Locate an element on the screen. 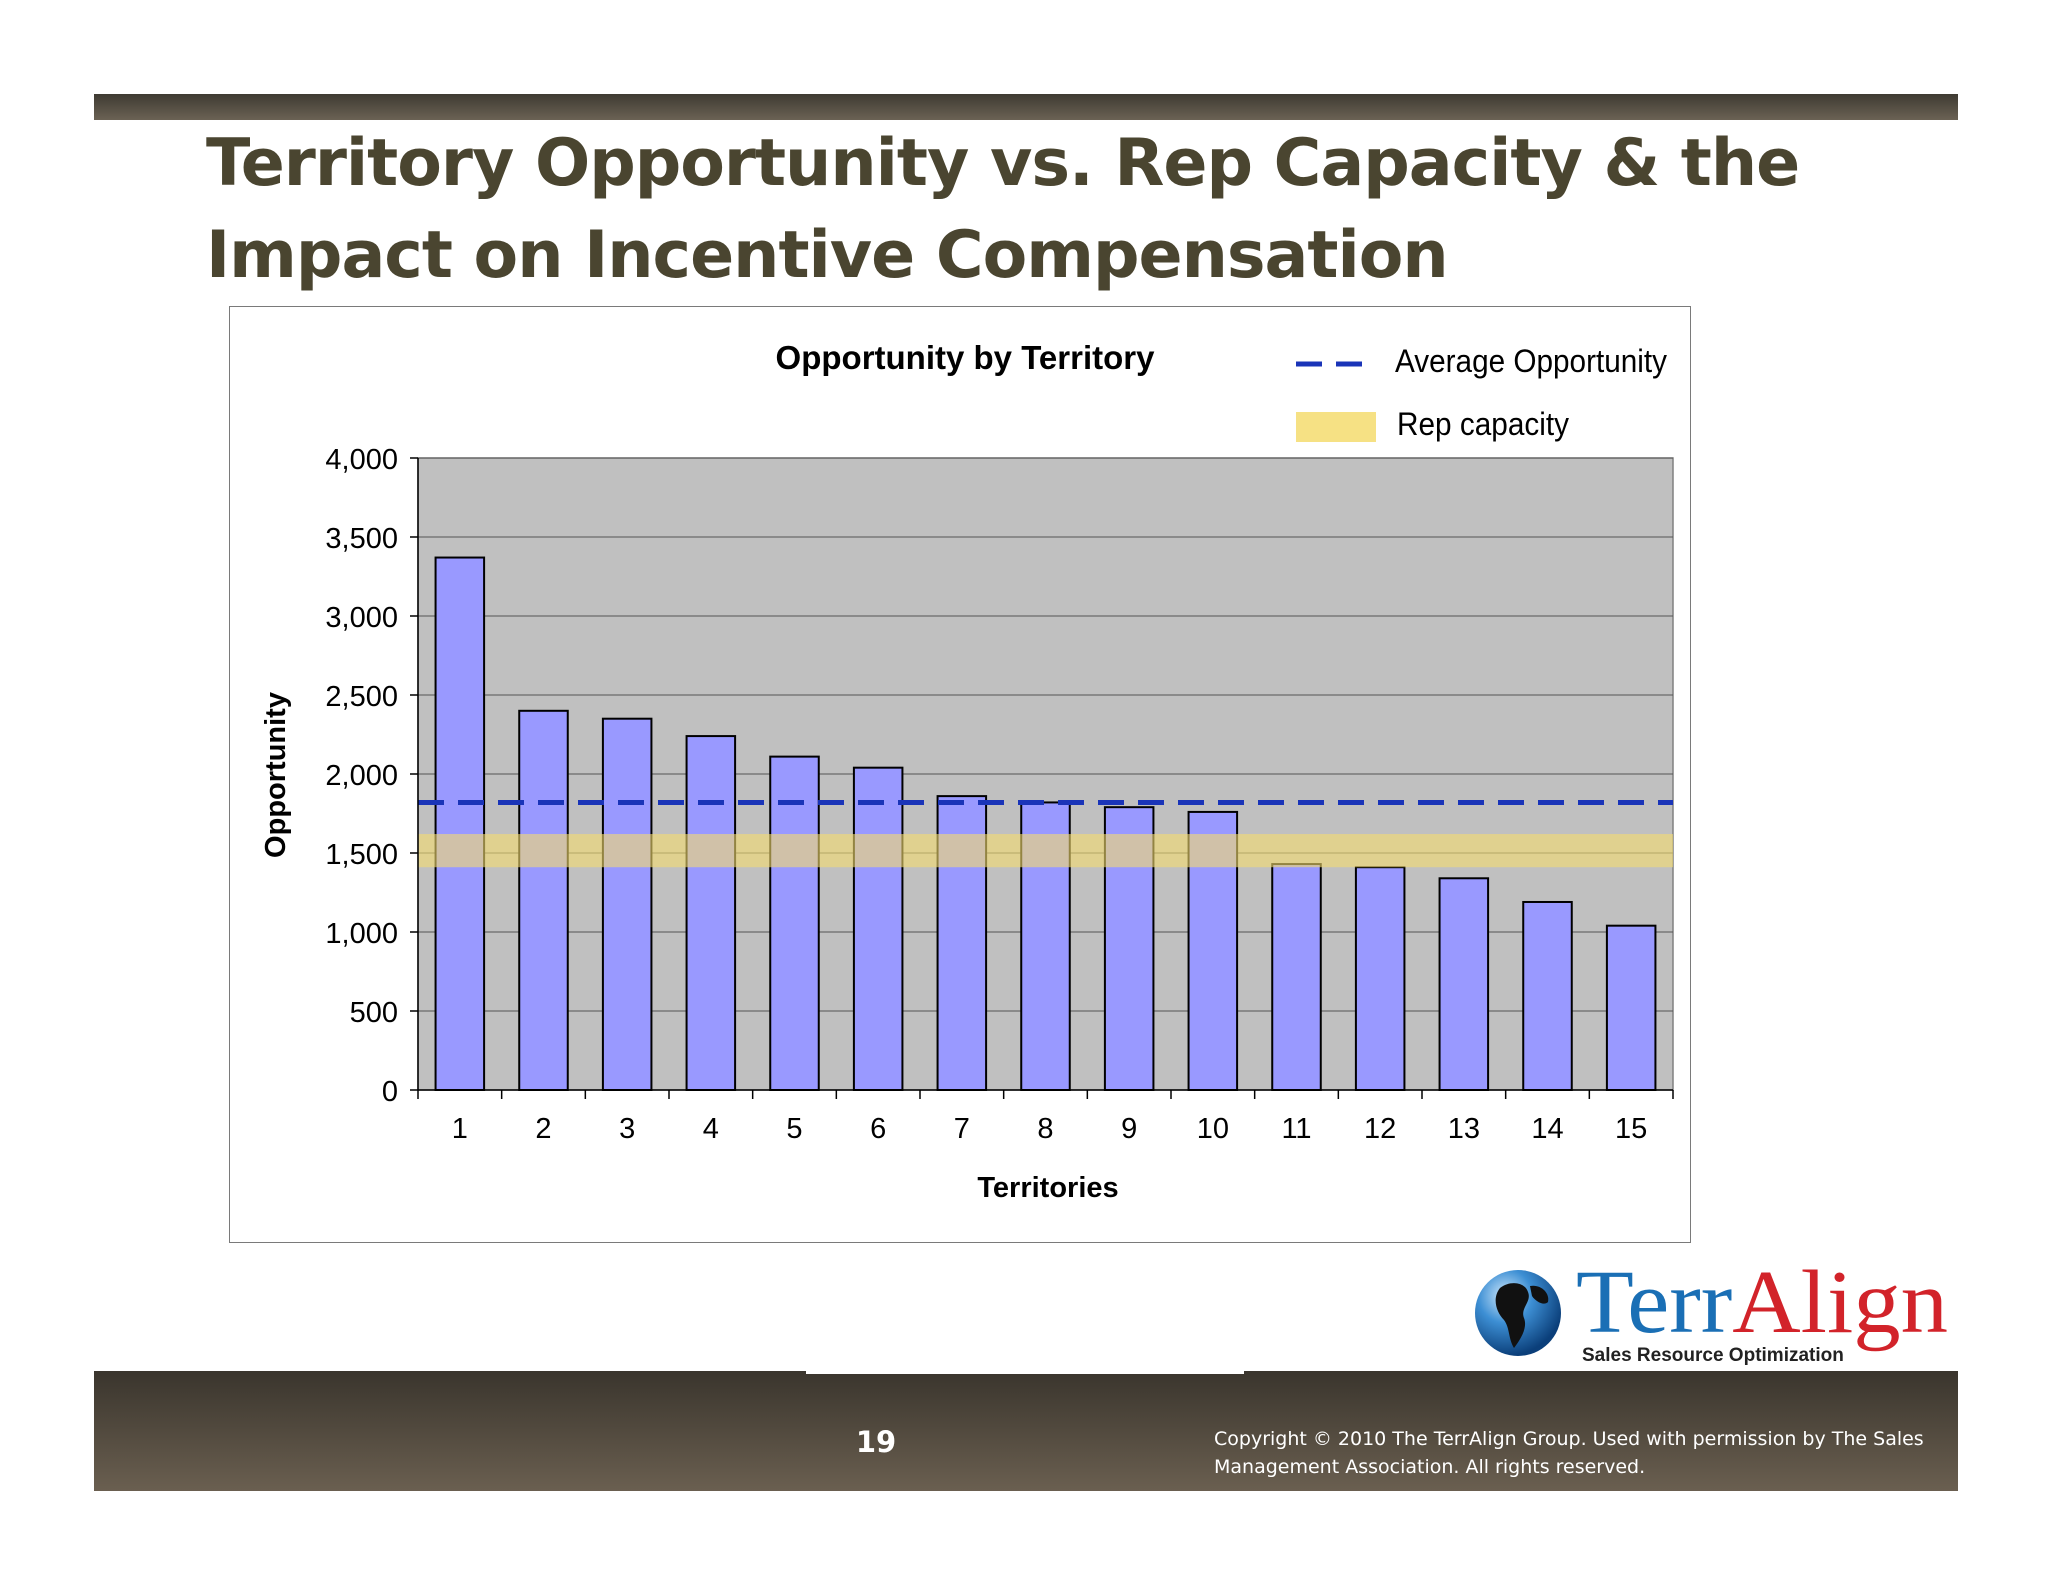 The height and width of the screenshot is (1582, 2048). x-tick-label: 1 is located at coordinates (460, 1129).